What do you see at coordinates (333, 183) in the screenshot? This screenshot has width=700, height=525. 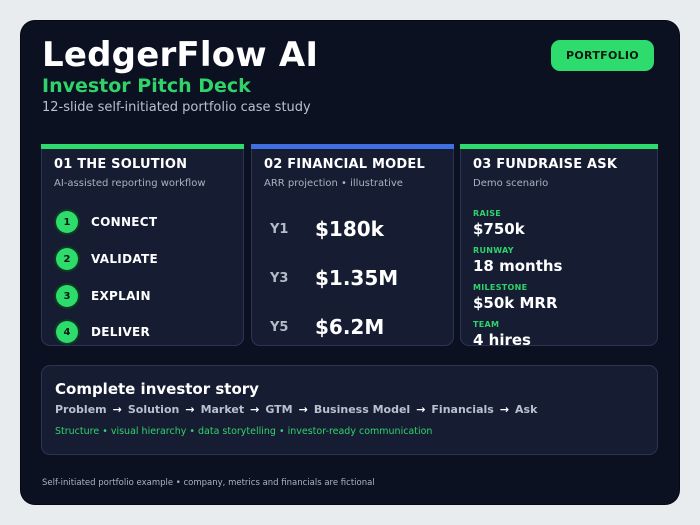 I see `financial-subtitle: ARR projection • illustrative` at bounding box center [333, 183].